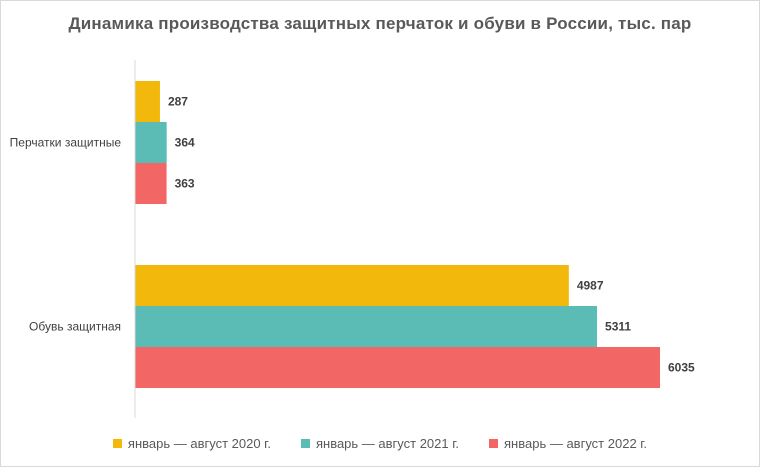  What do you see at coordinates (681, 368) in the screenshot?
I see `data-label: 6035` at bounding box center [681, 368].